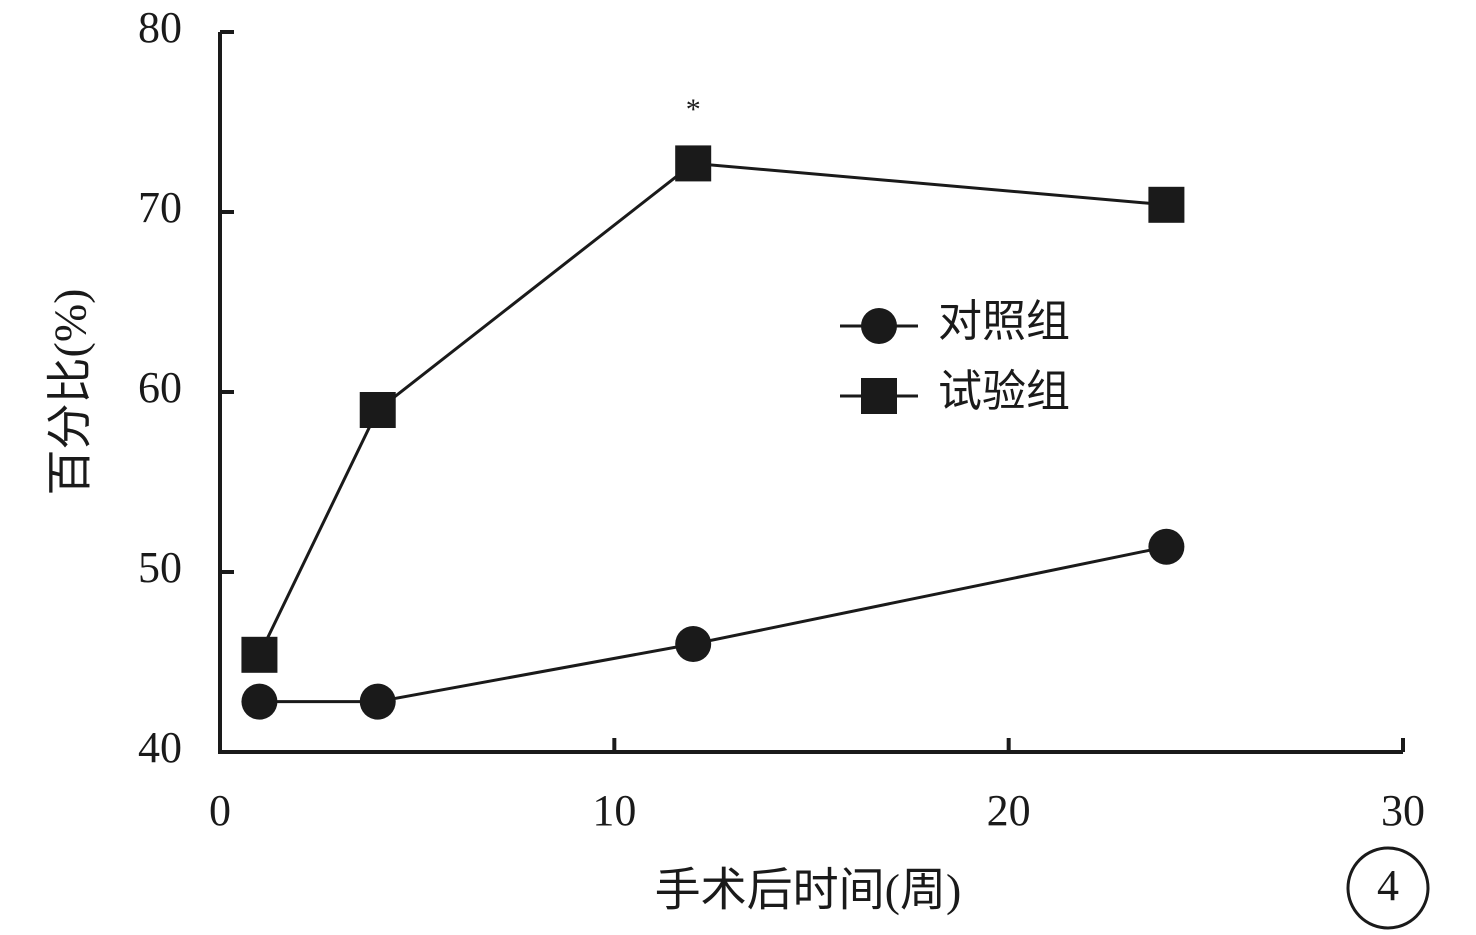 The image size is (1476, 935). Describe the element at coordinates (160, 387) in the screenshot. I see `y-tick-label: 60` at that location.